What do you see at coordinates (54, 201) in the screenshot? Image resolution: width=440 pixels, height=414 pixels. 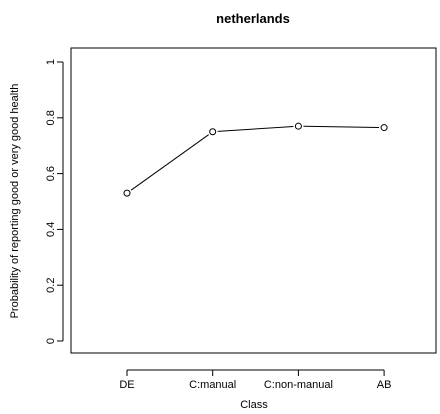 I see `y-axis: 0 0.2 0.4 0.6 0.8 1` at bounding box center [54, 201].